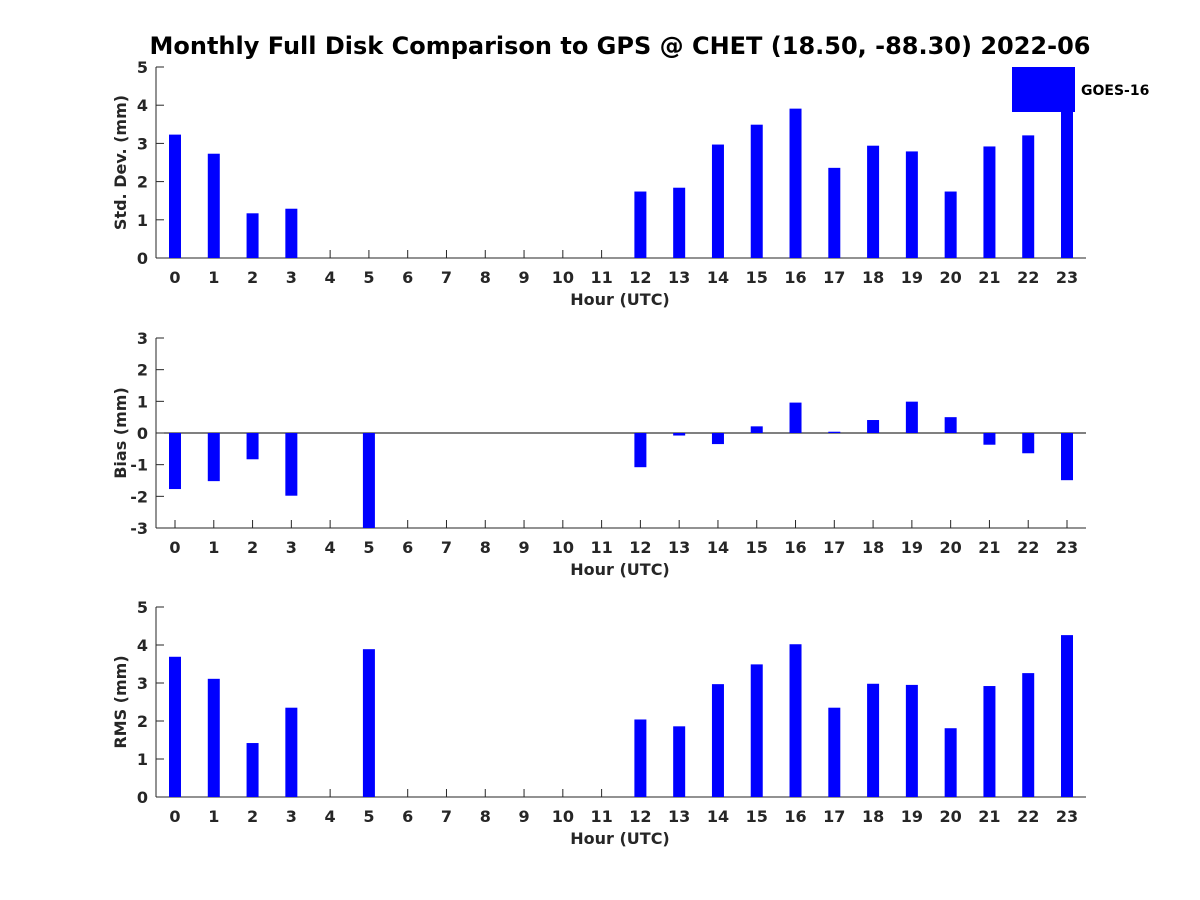 This screenshot has width=1200, height=900. What do you see at coordinates (120, 701) in the screenshot?
I see `y-axis-label: RMS (mm)` at bounding box center [120, 701].